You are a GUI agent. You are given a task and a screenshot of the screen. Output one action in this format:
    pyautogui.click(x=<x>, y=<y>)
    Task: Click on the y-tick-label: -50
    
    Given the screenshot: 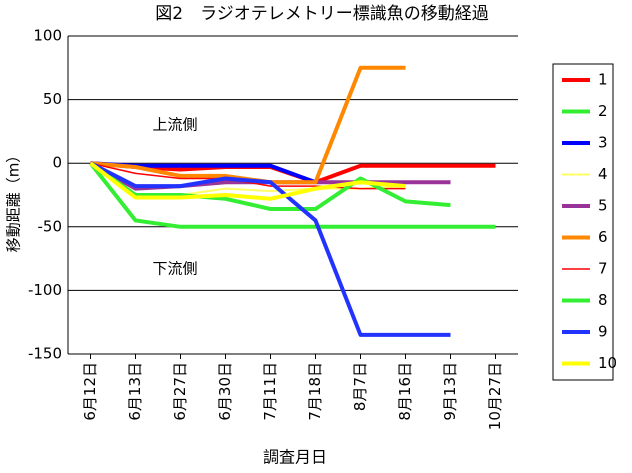 What is the action you would take?
    pyautogui.click(x=50, y=226)
    